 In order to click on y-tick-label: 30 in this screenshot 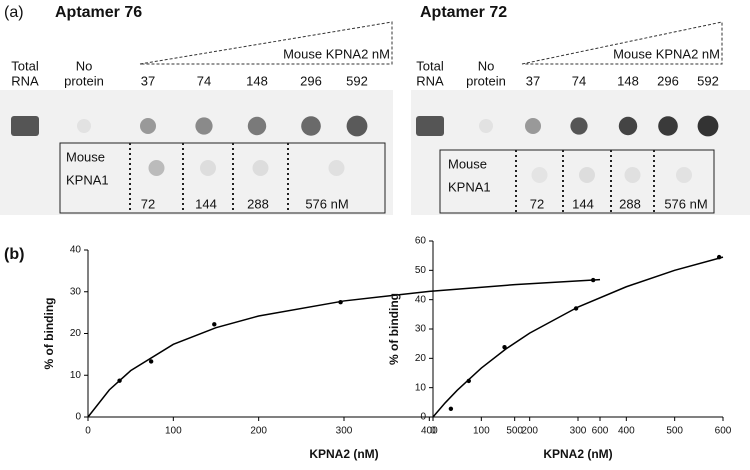, I will do `click(421, 329)`.